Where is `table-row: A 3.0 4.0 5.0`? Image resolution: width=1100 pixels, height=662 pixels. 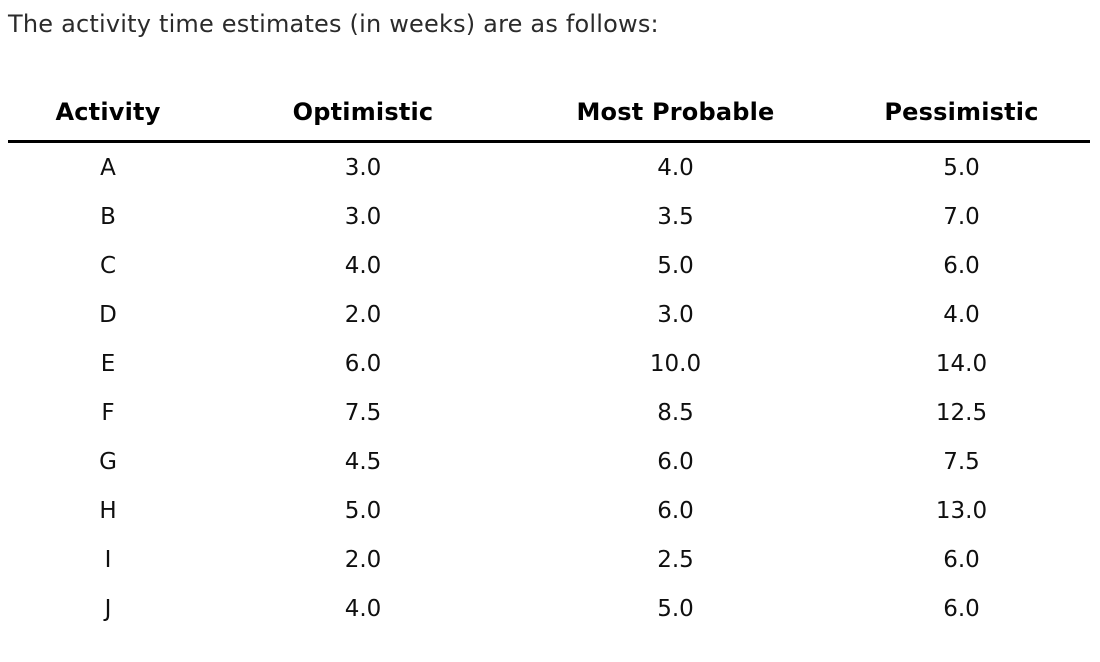
table-row: A 3.0 4.0 5.0 is located at coordinates (549, 167).